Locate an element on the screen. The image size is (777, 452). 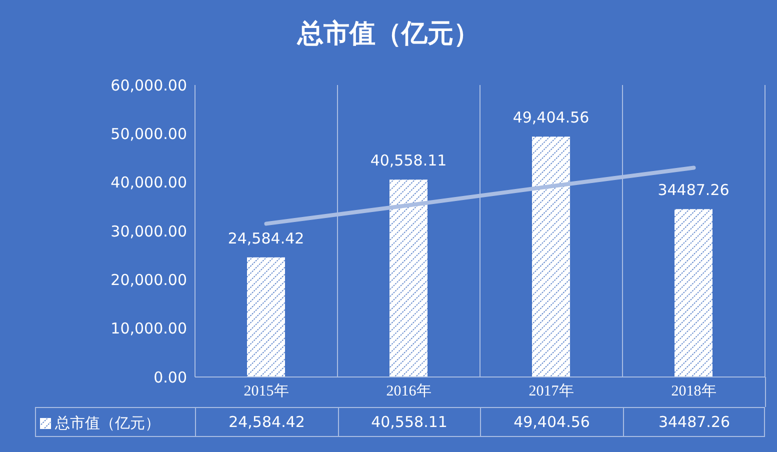
y-tick-label: 60,000.00 is located at coordinates (148, 85).